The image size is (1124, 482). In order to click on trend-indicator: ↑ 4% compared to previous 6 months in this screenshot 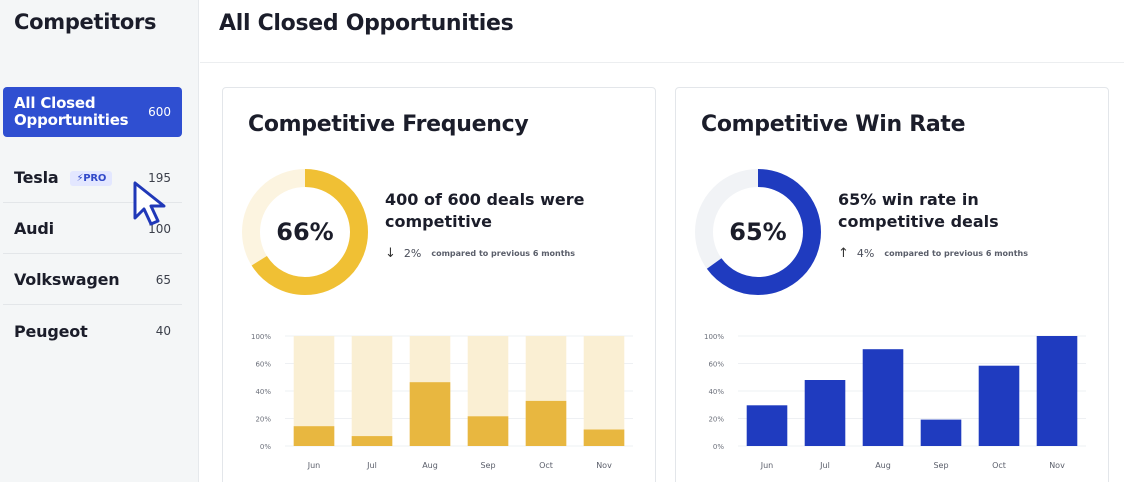, I will do `click(933, 253)`.